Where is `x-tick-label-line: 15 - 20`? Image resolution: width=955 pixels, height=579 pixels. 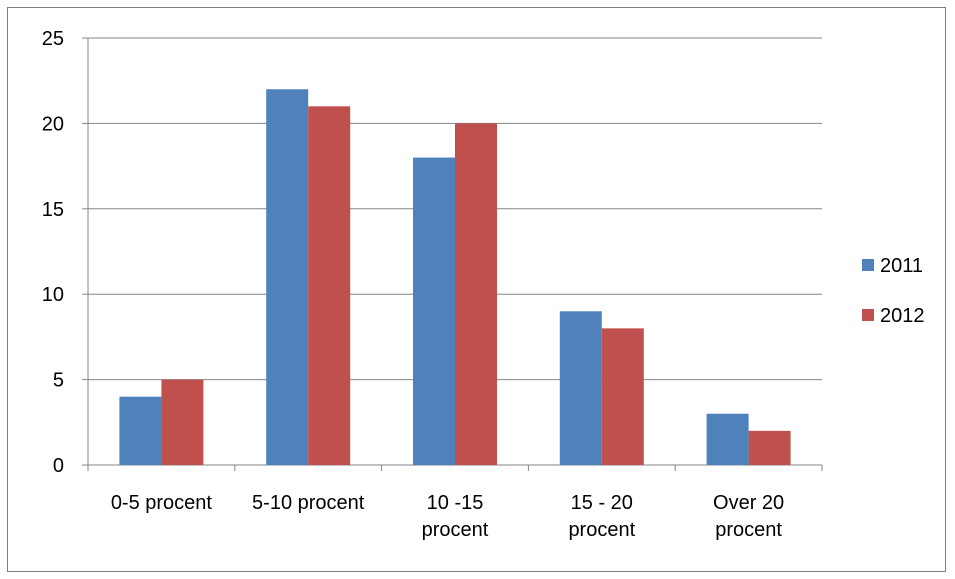 x-tick-label-line: 15 - 20 is located at coordinates (602, 503).